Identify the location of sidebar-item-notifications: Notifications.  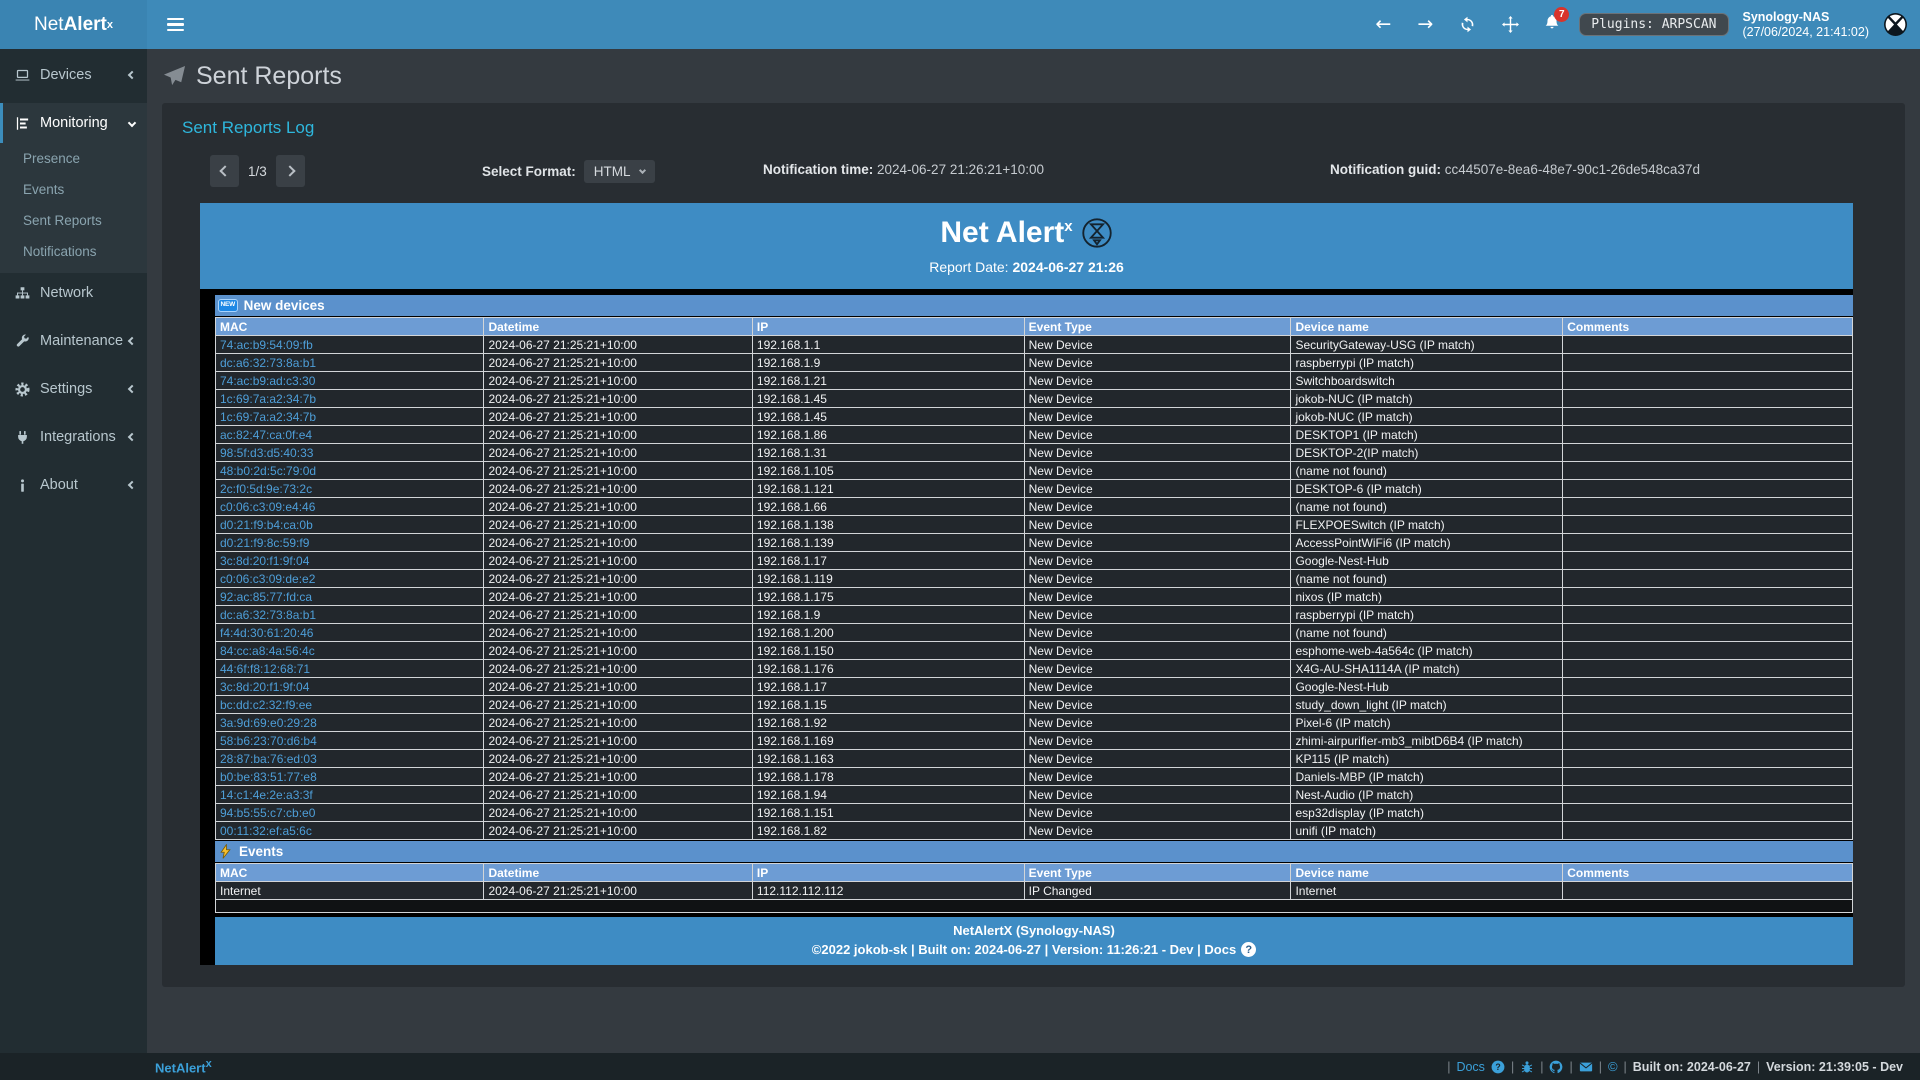
(60, 251).